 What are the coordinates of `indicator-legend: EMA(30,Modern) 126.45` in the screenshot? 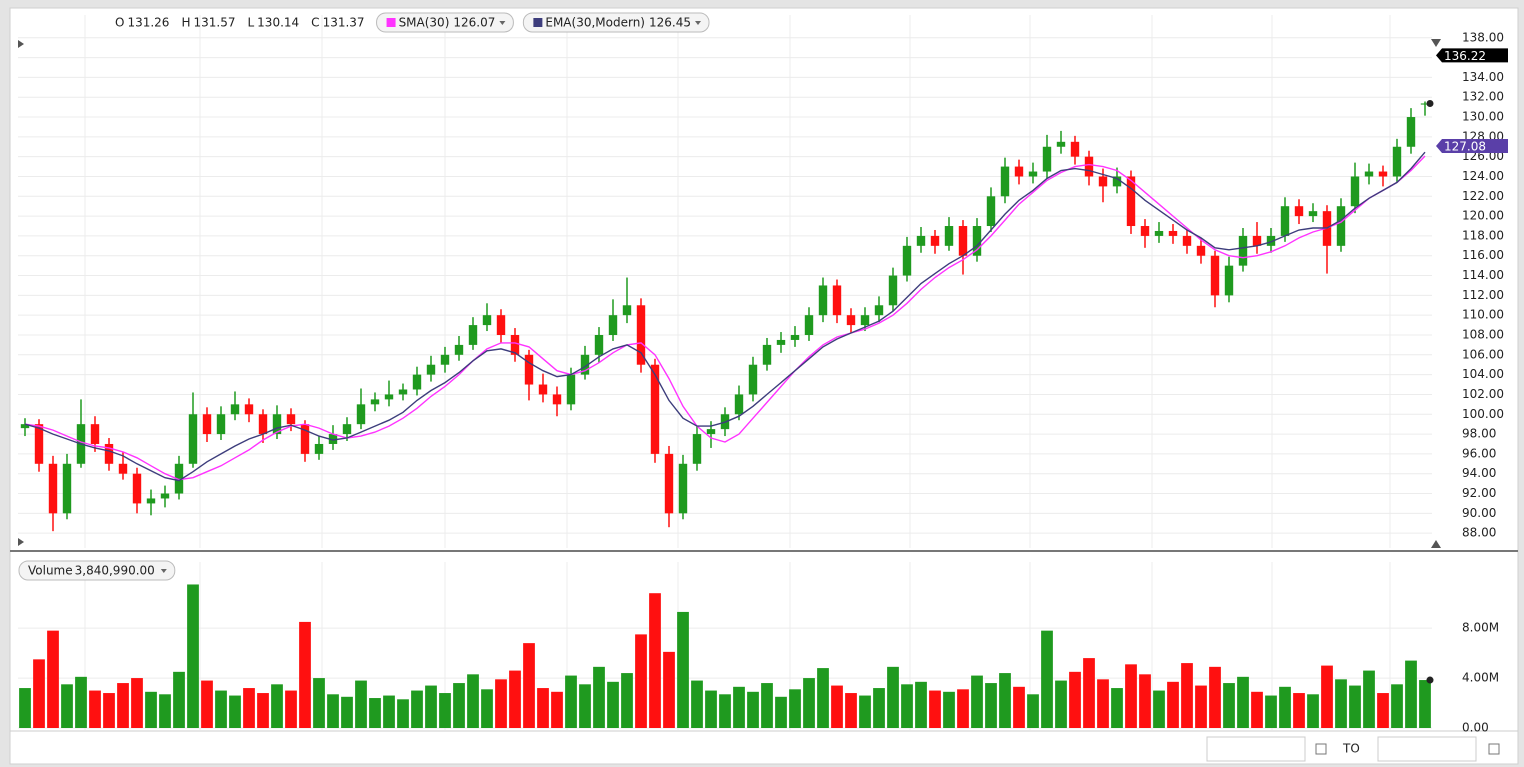 It's located at (616, 22).